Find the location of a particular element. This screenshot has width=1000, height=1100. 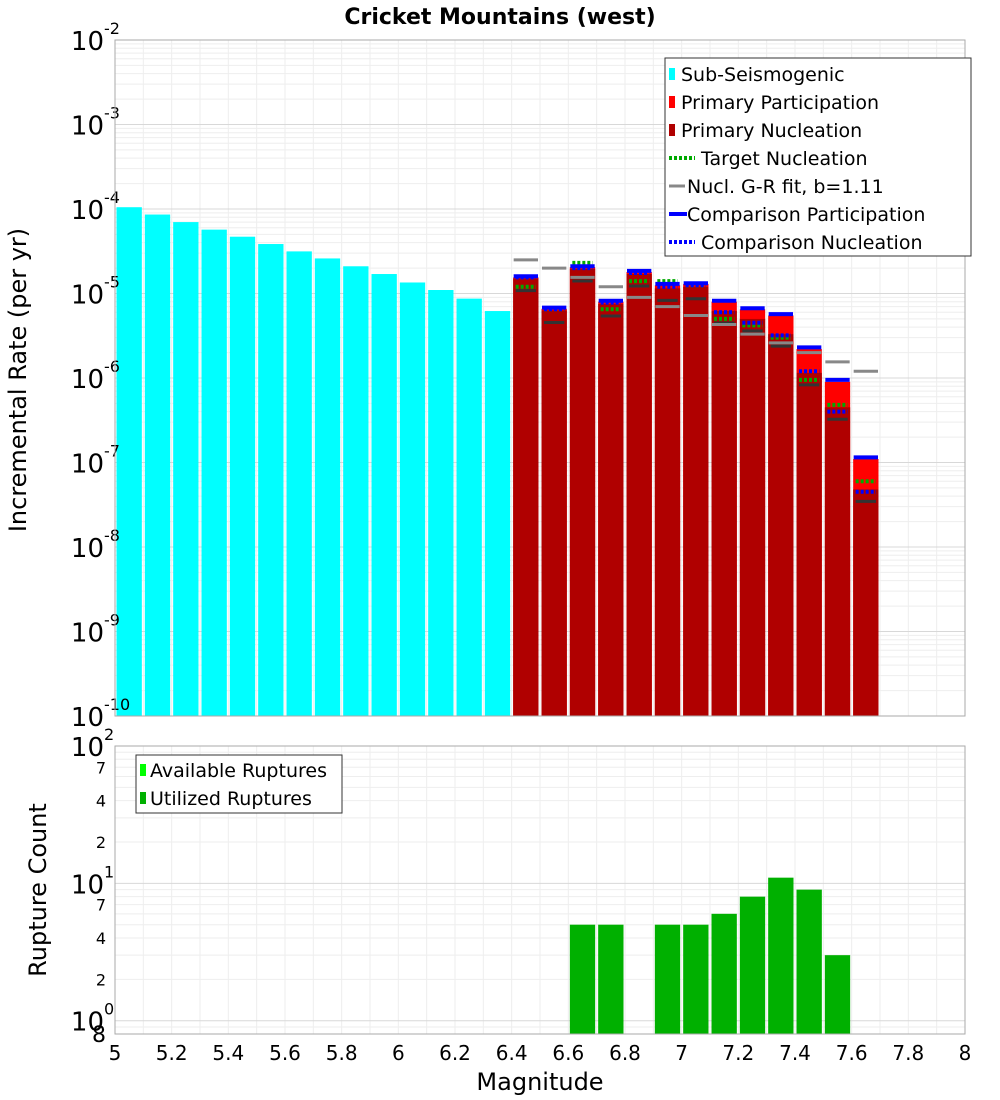

legend-item: Comparison Nucleation is located at coordinates (796, 243).